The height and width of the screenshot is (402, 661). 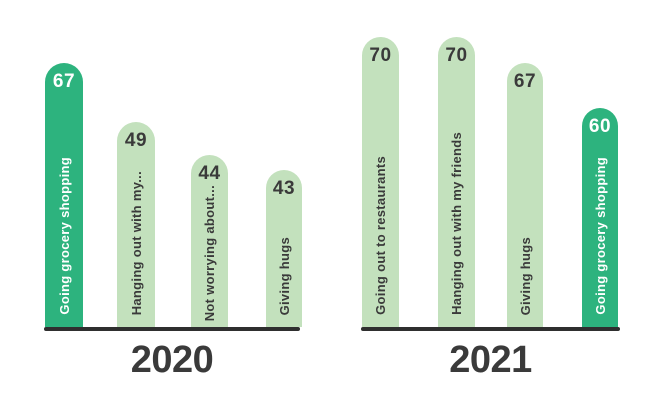 I want to click on bar-label: Hanging out with my friends, so click(x=456, y=223).